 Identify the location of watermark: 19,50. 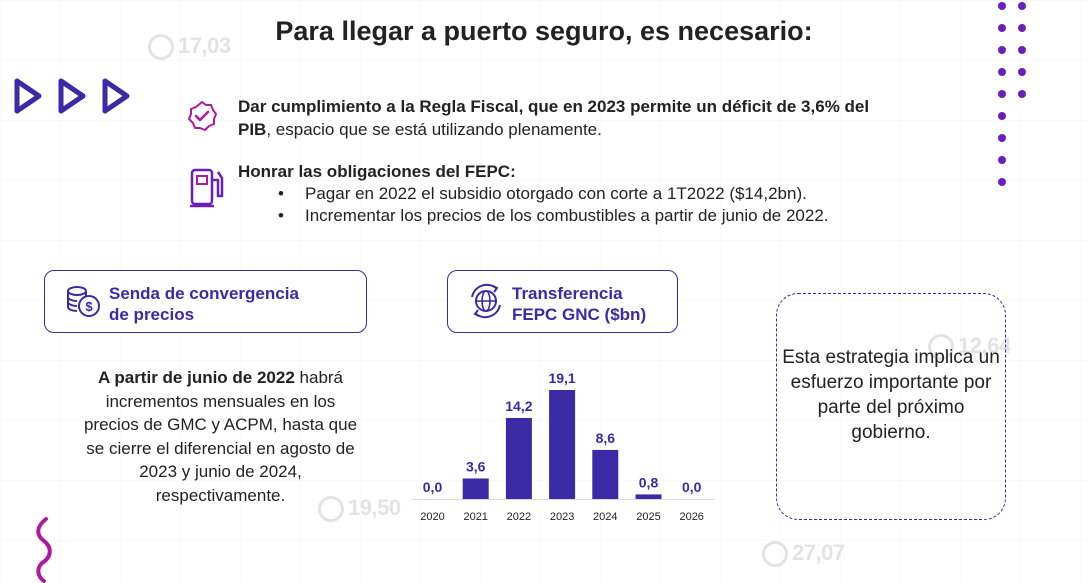
(359, 509).